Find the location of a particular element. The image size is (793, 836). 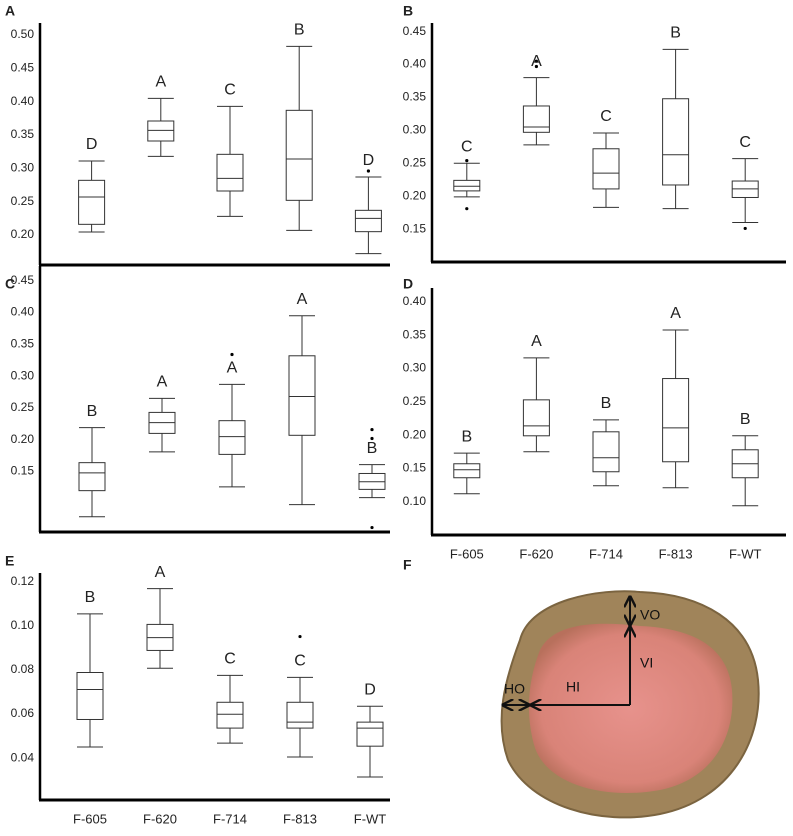

label-vo: VO is located at coordinates (650, 615).